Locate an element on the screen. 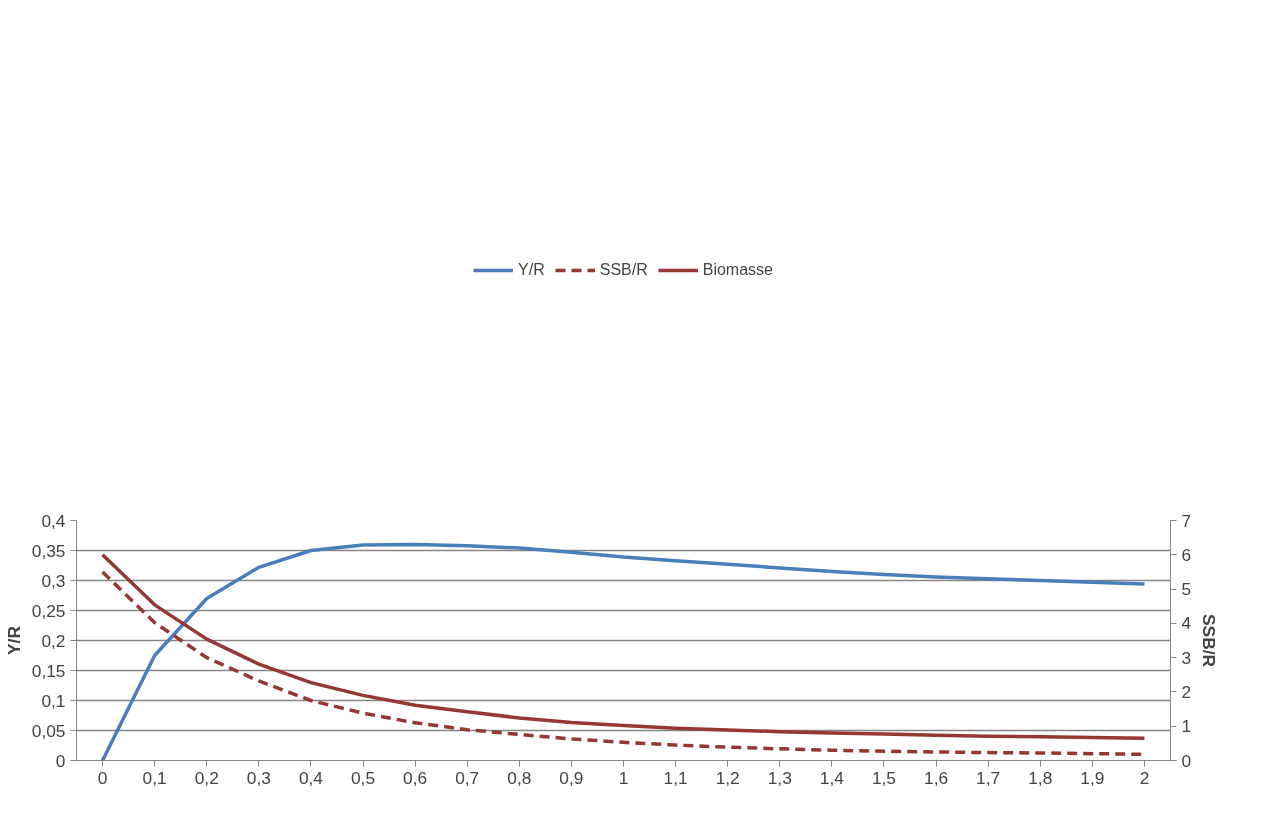  y-tick-label: 0,05 is located at coordinates (48, 730).